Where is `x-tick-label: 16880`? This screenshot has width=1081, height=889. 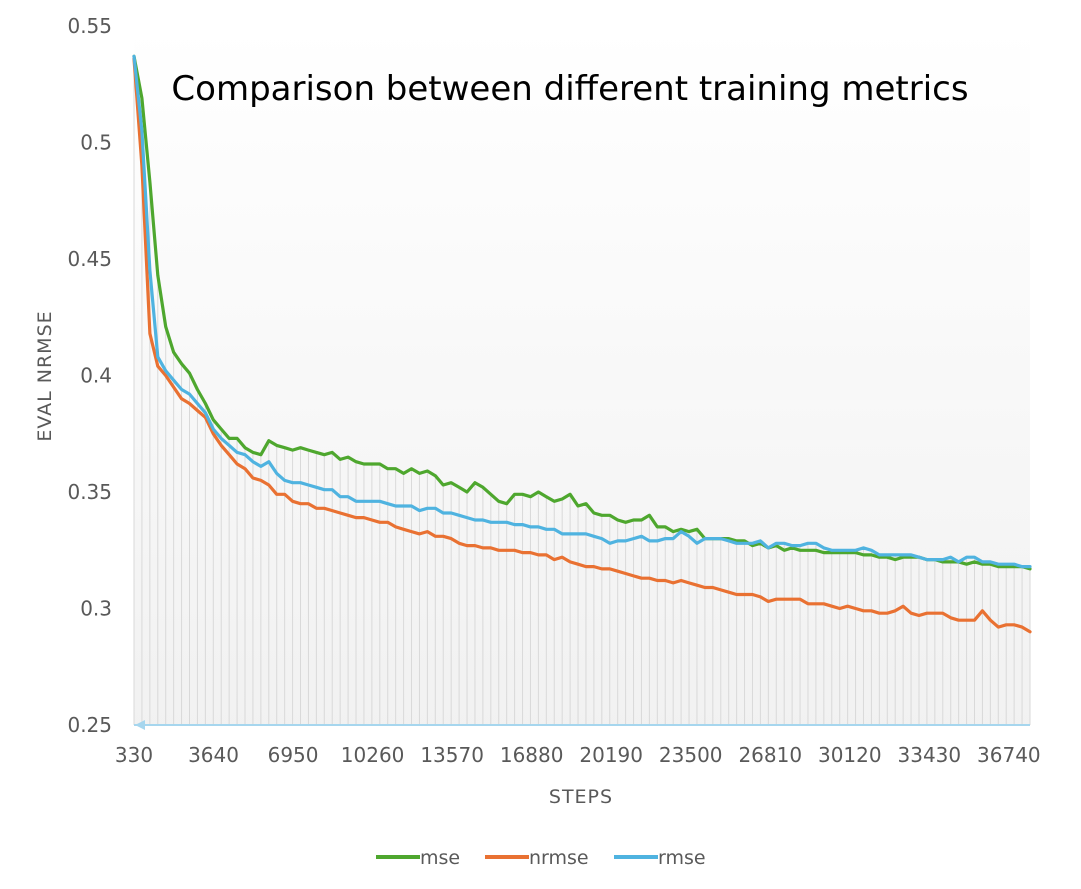 x-tick-label: 16880 is located at coordinates (532, 755).